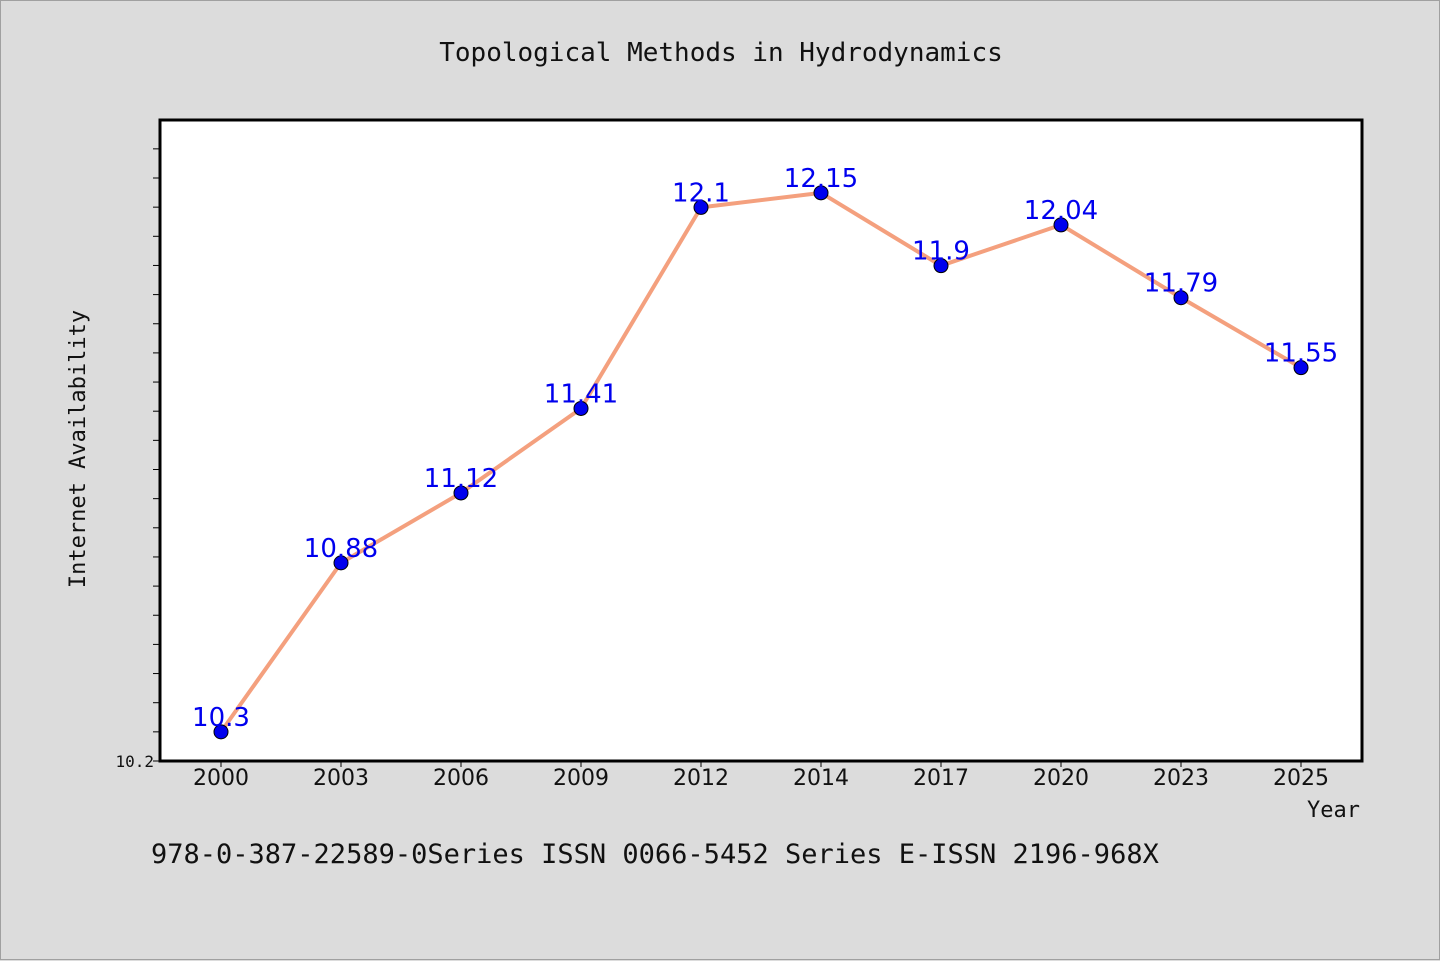  What do you see at coordinates (701, 193) in the screenshot?
I see `data-label: 12.1` at bounding box center [701, 193].